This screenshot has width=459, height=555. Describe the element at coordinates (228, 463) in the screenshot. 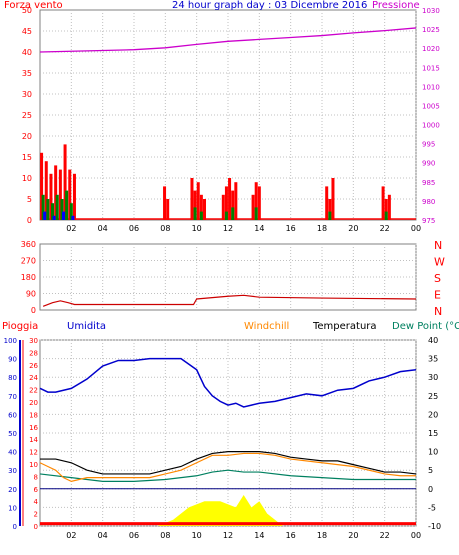

I see `temperature-line` at that location.